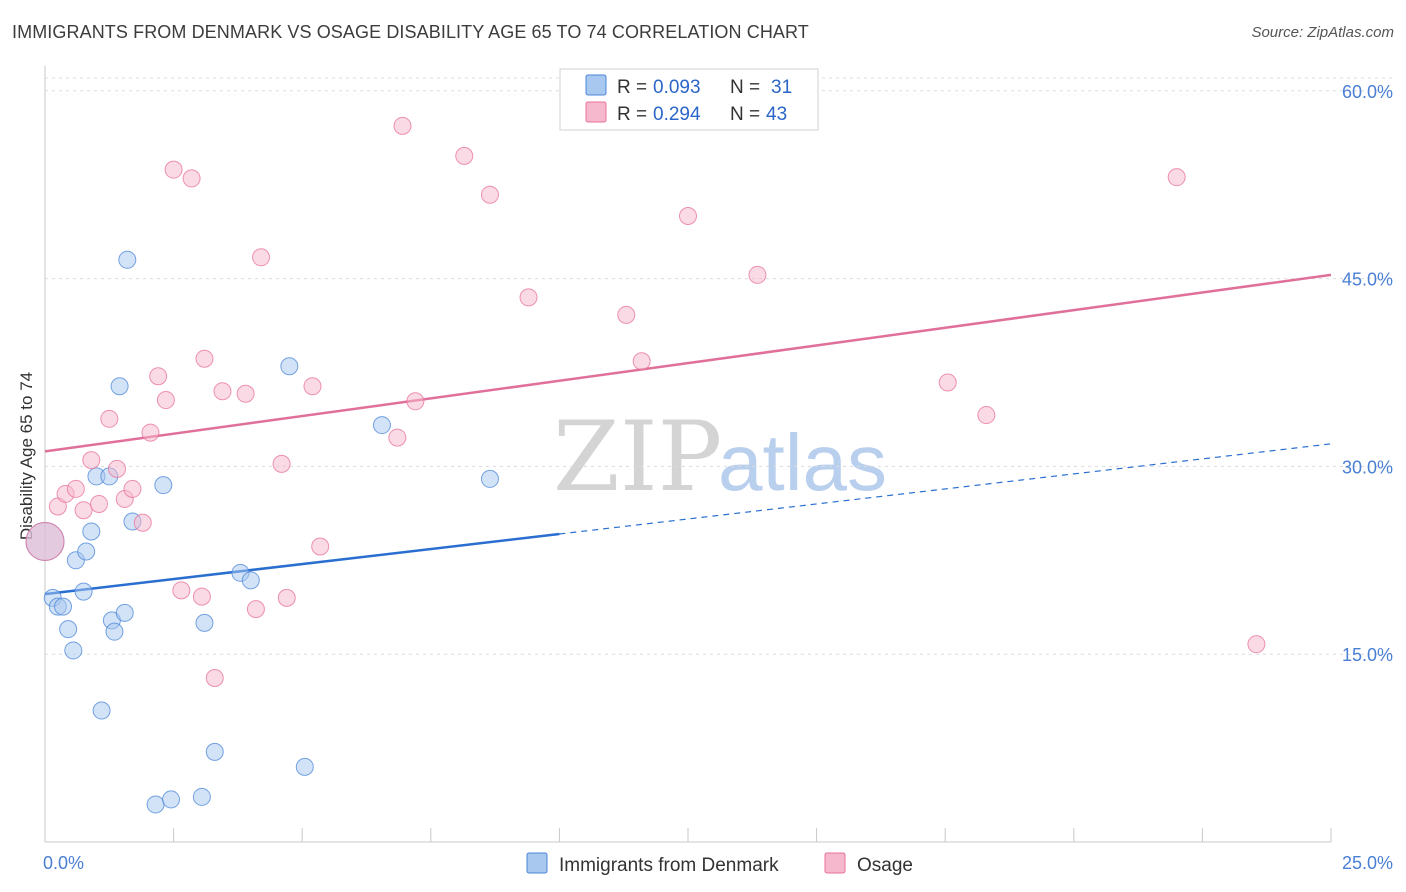 The height and width of the screenshot is (892, 1406). Describe the element at coordinates (637, 457) in the screenshot. I see `watermark-zip: ZIP` at that location.